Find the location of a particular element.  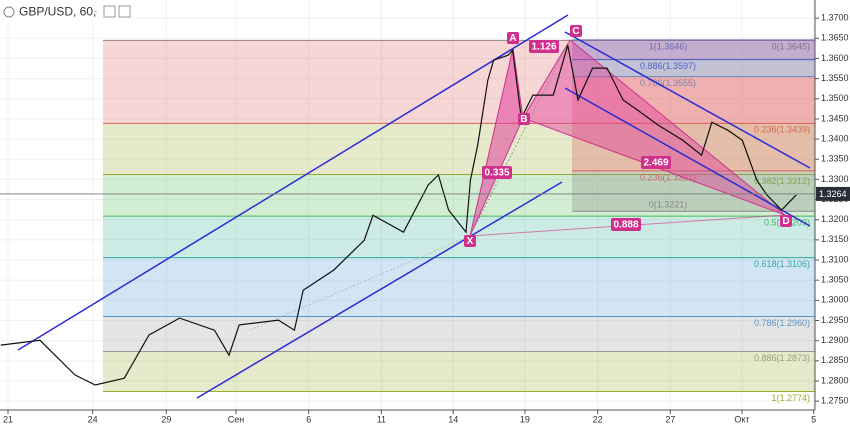

x-tick-label: 14 is located at coordinates (453, 419).